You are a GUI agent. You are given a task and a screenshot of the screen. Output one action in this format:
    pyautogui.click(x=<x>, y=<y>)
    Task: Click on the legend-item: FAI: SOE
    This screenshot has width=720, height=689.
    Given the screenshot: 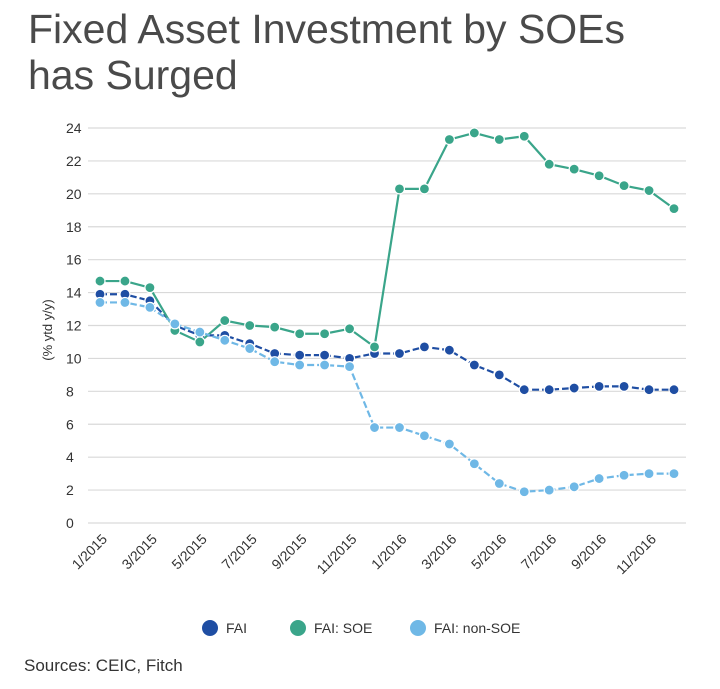 What is the action you would take?
    pyautogui.click(x=331, y=628)
    